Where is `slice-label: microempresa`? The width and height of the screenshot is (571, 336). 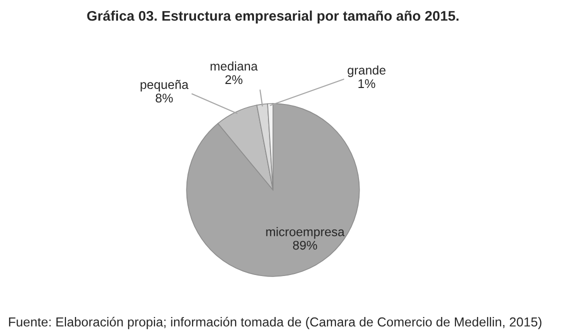
slice-label: microempresa is located at coordinates (305, 233).